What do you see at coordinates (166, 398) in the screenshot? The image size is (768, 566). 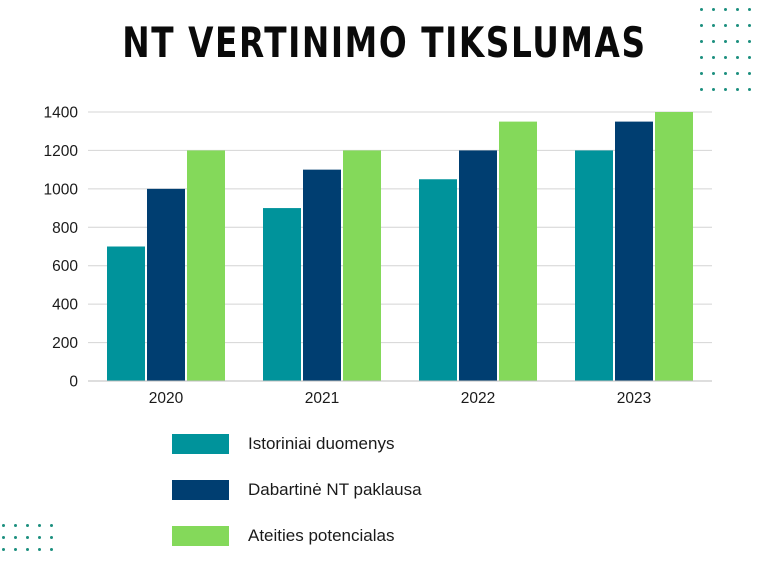 I see `x-tick-label: 2020` at bounding box center [166, 398].